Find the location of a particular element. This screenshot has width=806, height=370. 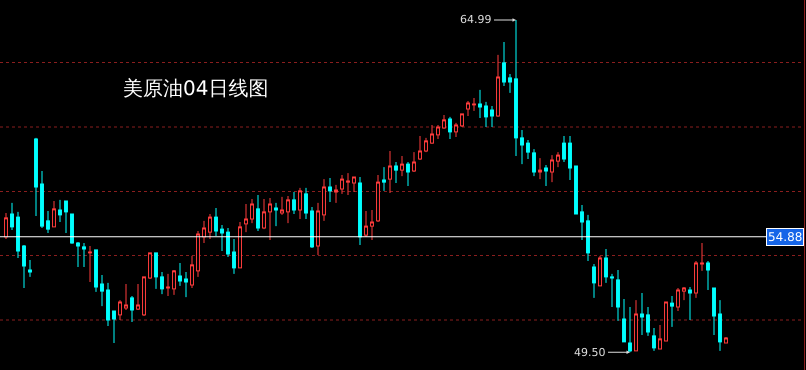

text: 美原油04日线图 is located at coordinates (195, 88).